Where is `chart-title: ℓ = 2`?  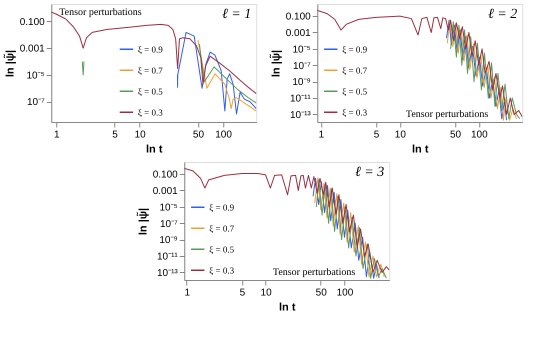 chart-title: ℓ = 2 is located at coordinates (503, 14).